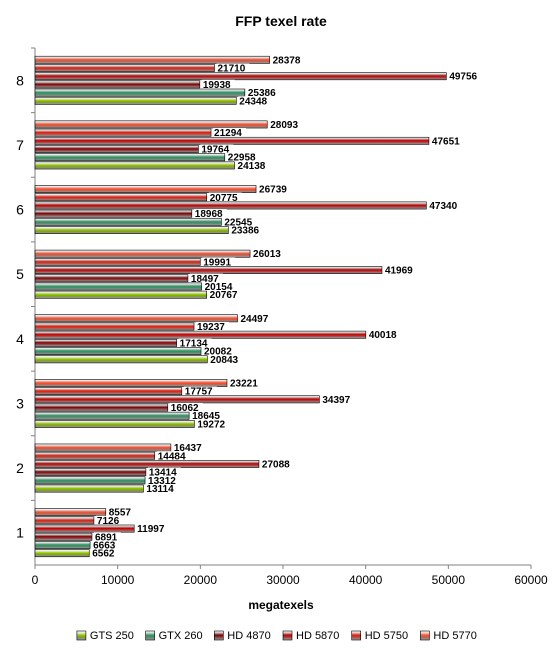 The image size is (560, 650). What do you see at coordinates (20, 533) in the screenshot?
I see `category-label: 1` at bounding box center [20, 533].